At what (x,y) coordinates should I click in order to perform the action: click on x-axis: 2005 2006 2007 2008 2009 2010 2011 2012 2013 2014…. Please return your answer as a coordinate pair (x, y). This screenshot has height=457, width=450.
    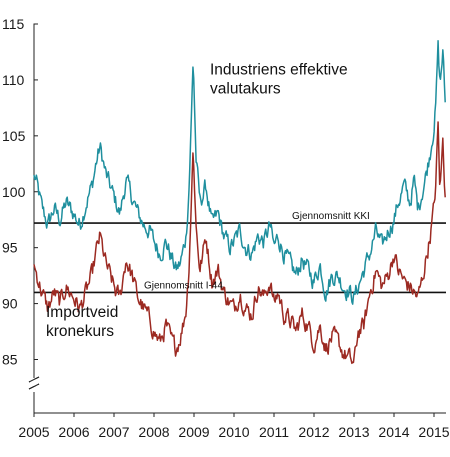
    Looking at the image, I should click on (233, 426).